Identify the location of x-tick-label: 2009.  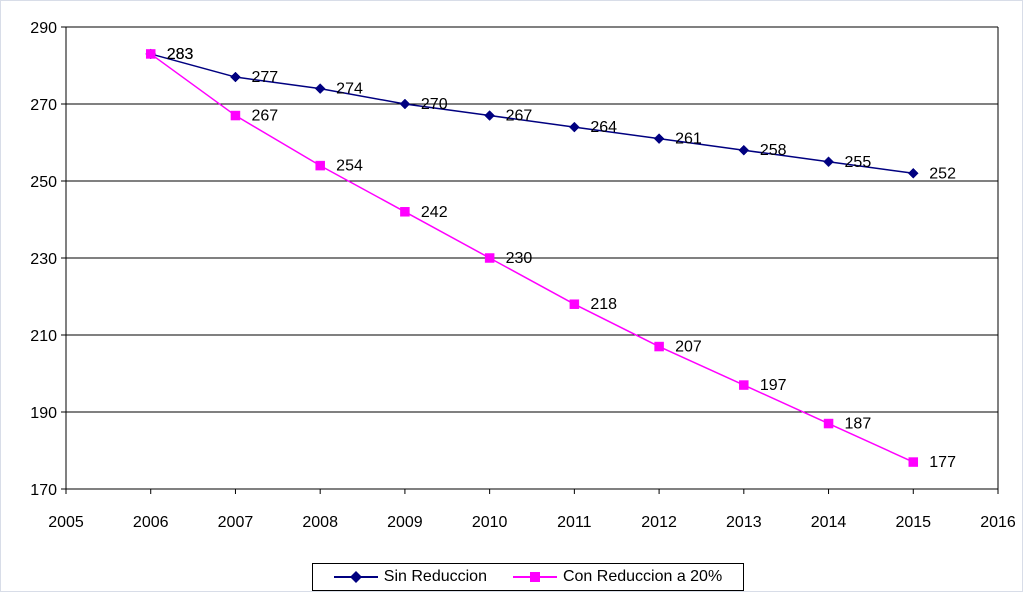
(405, 522).